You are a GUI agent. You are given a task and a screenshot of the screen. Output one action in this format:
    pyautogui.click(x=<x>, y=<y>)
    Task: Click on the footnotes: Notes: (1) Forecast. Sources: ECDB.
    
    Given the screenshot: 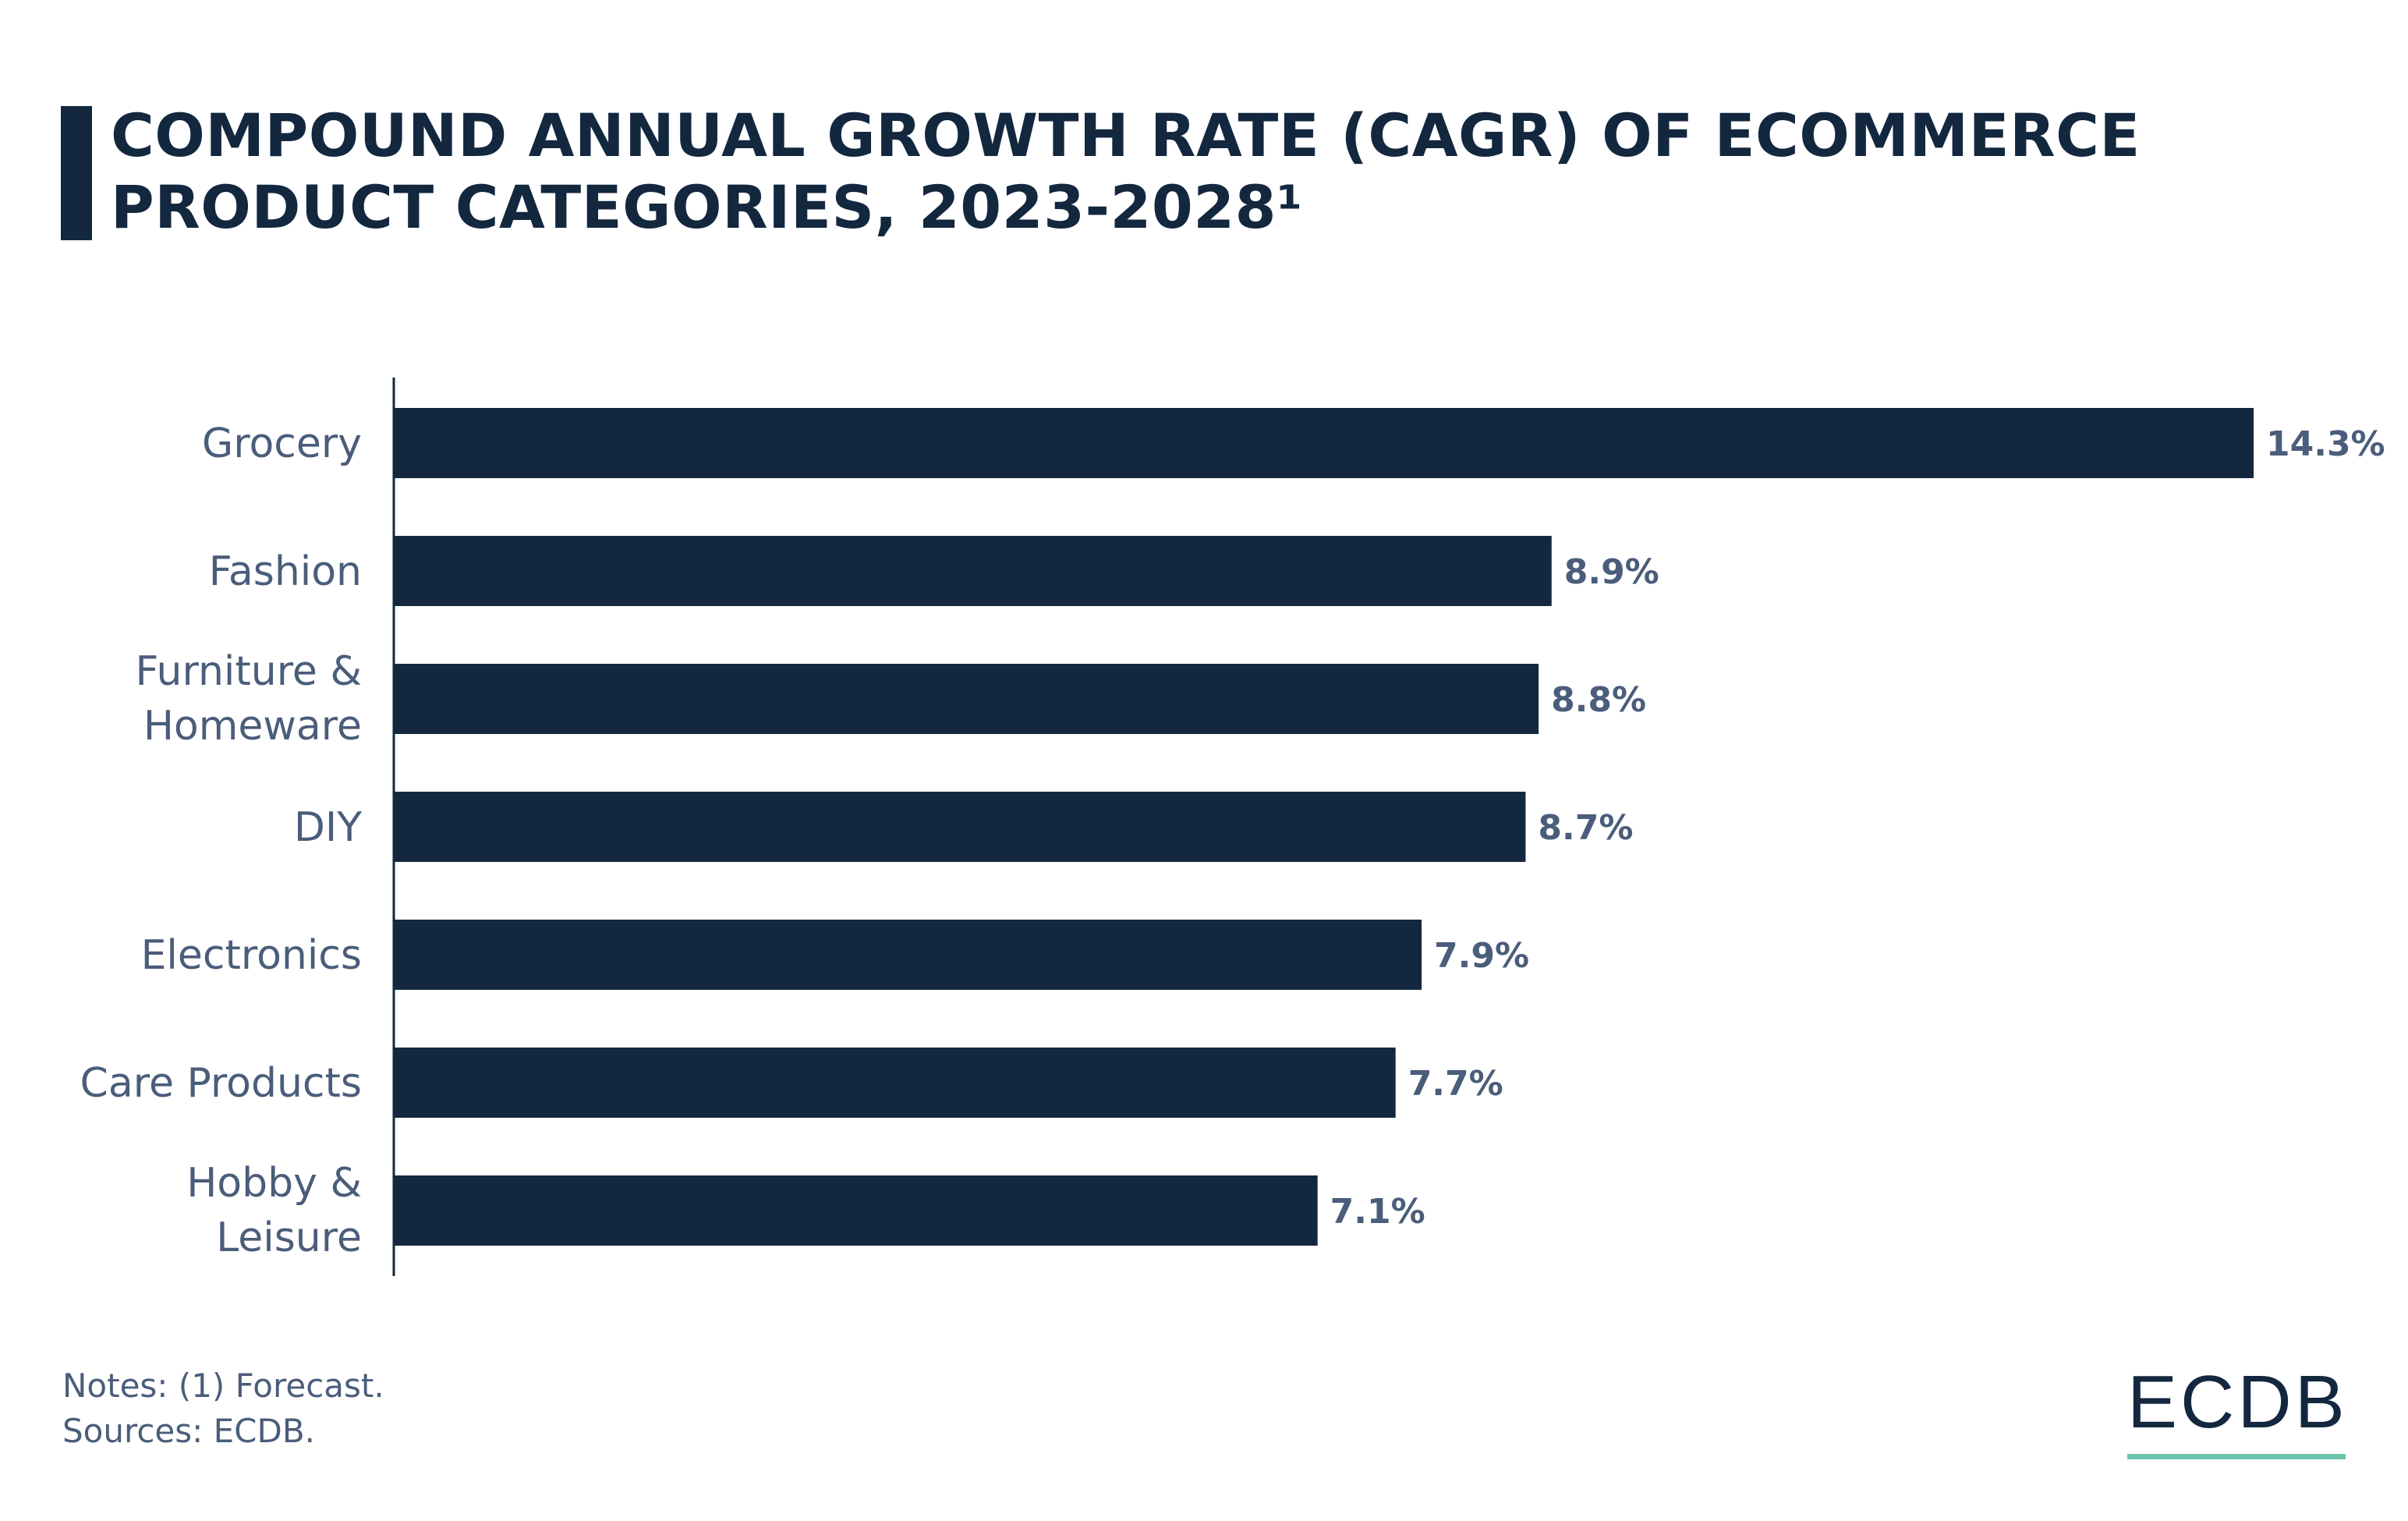 What is the action you would take?
    pyautogui.click(x=223, y=1409)
    